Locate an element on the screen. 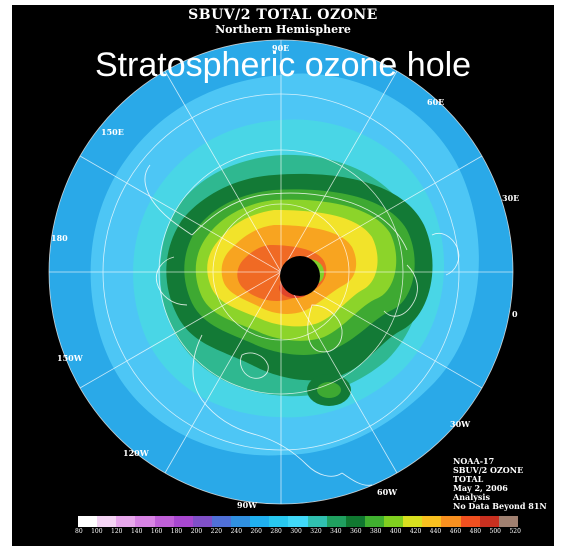 This screenshot has height=554, width=562. longitude-label-90e: 90E is located at coordinates (281, 48).